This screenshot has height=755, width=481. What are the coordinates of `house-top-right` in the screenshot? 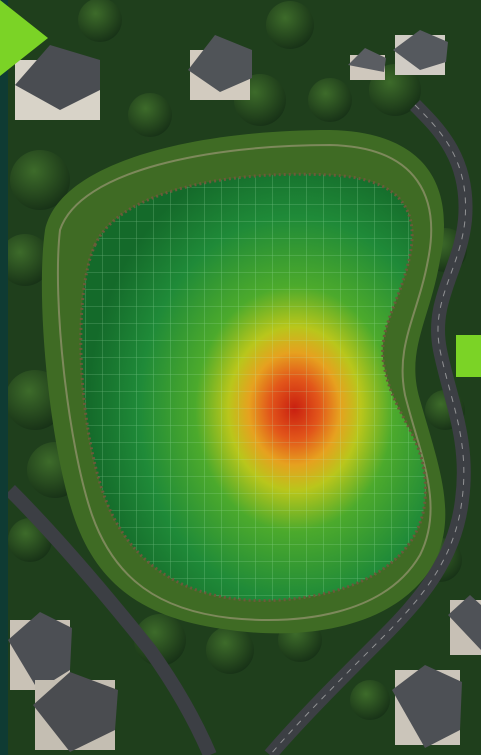 It's located at (420, 52).